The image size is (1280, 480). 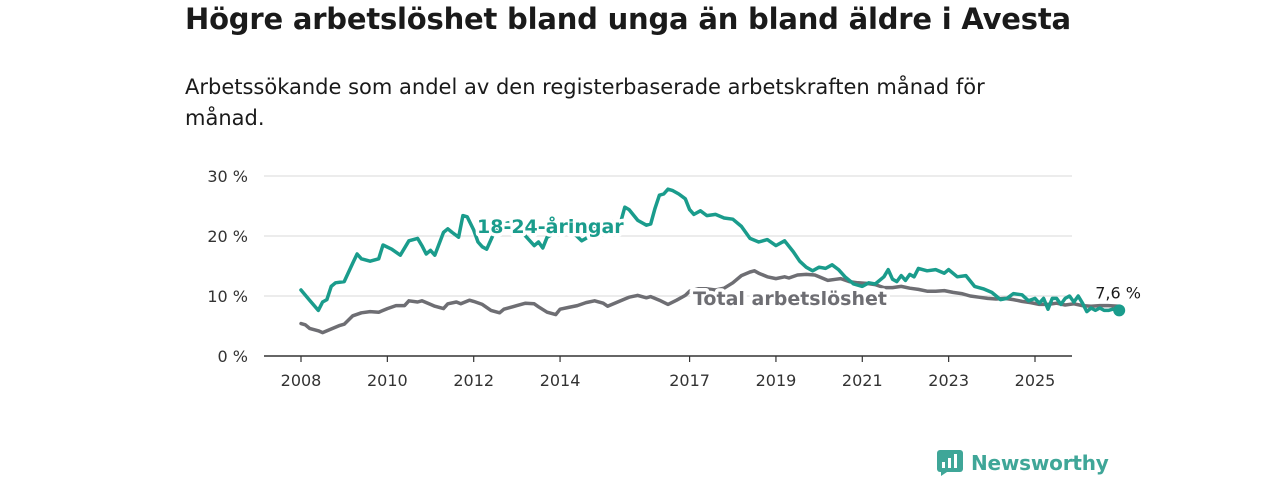 I want to click on x-tick-label: 2023, so click(x=948, y=380).